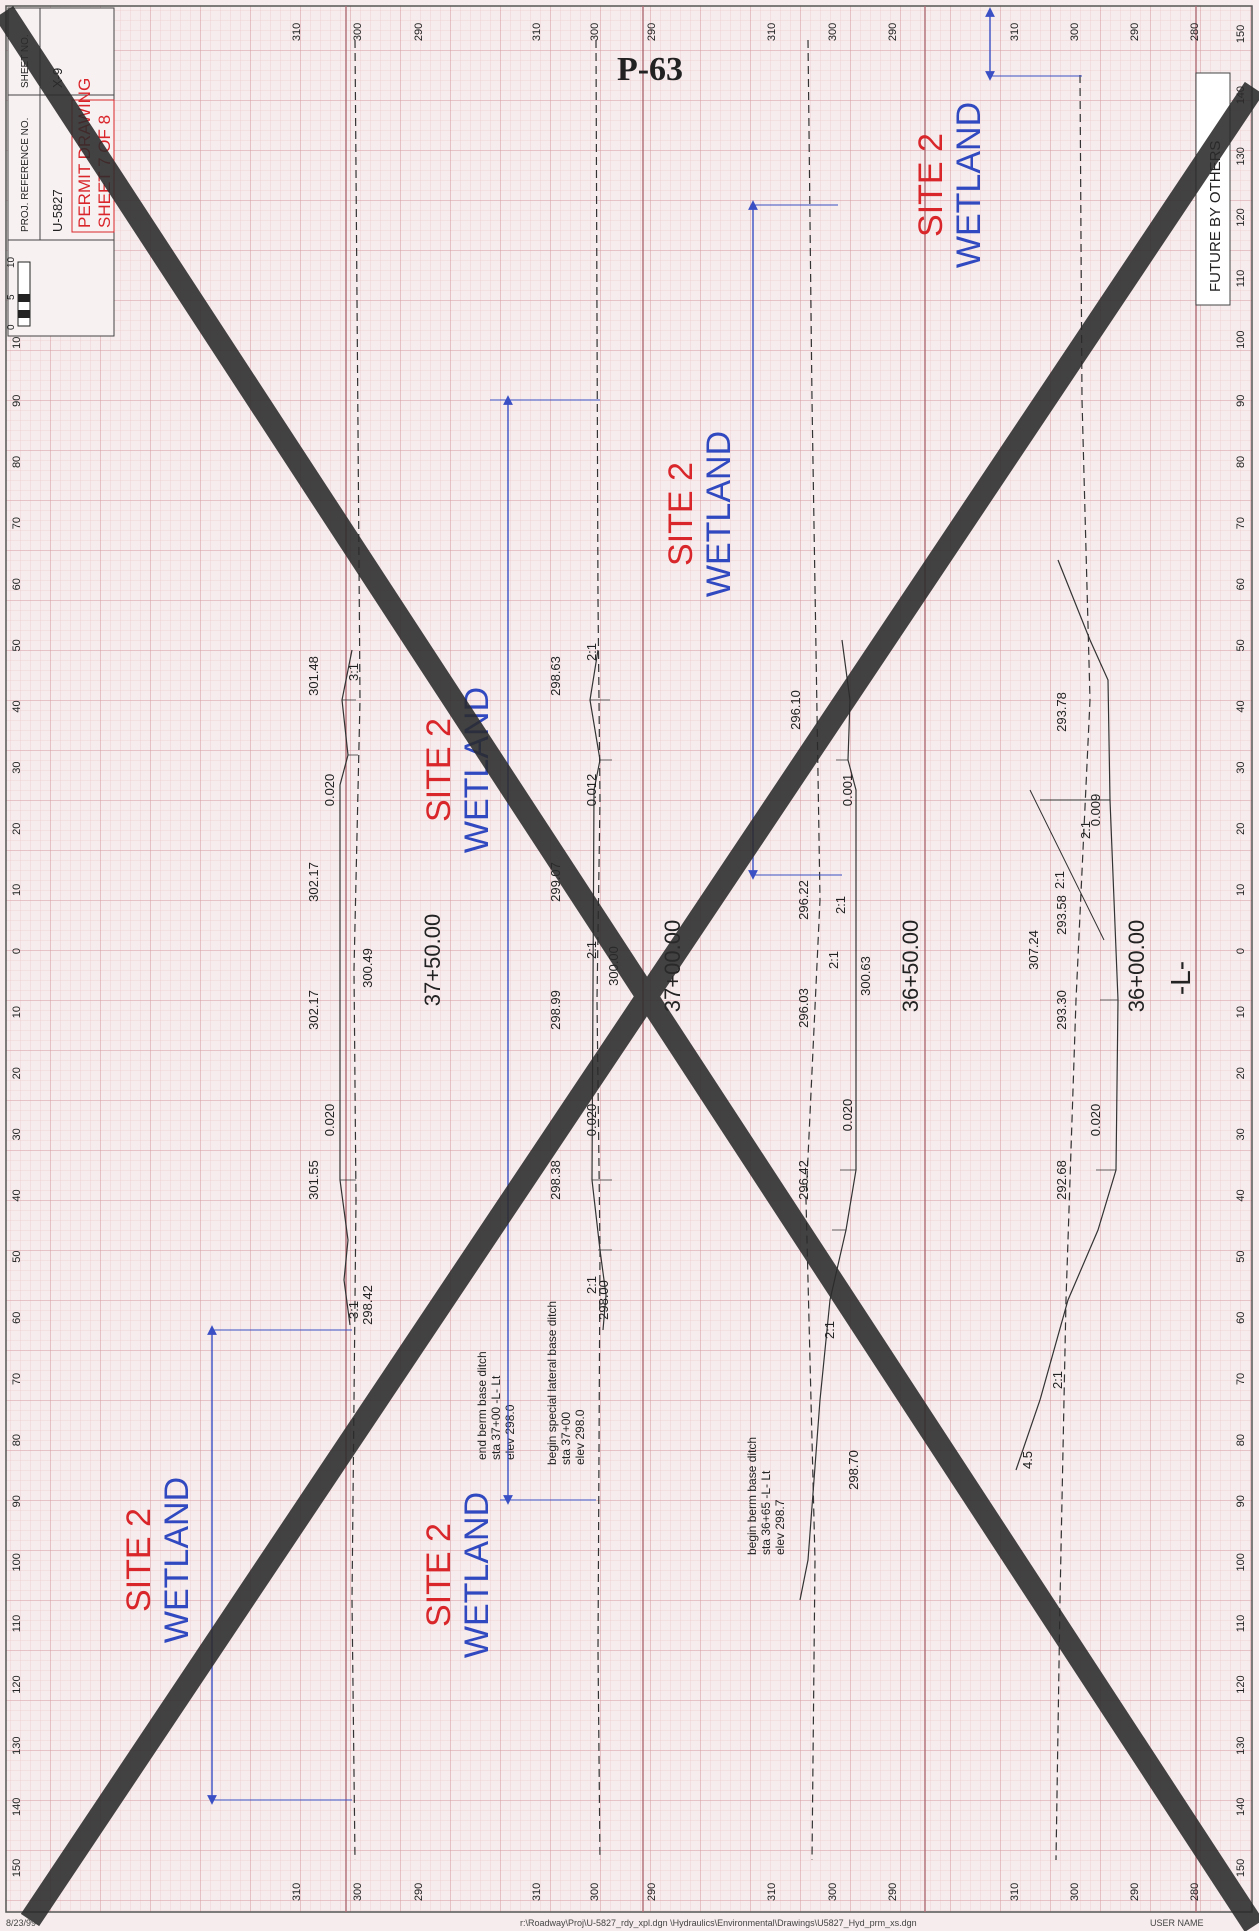 The image size is (1259, 1931). Describe the element at coordinates (1061, 1010) in the screenshot. I see `elevation-label-l3: 293.30` at that location.